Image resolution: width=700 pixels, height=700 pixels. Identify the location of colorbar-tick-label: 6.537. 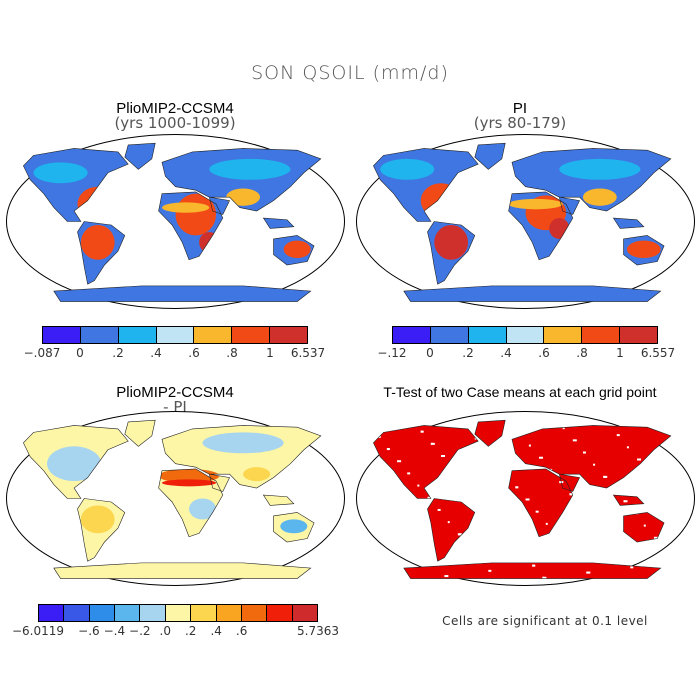
(308, 353).